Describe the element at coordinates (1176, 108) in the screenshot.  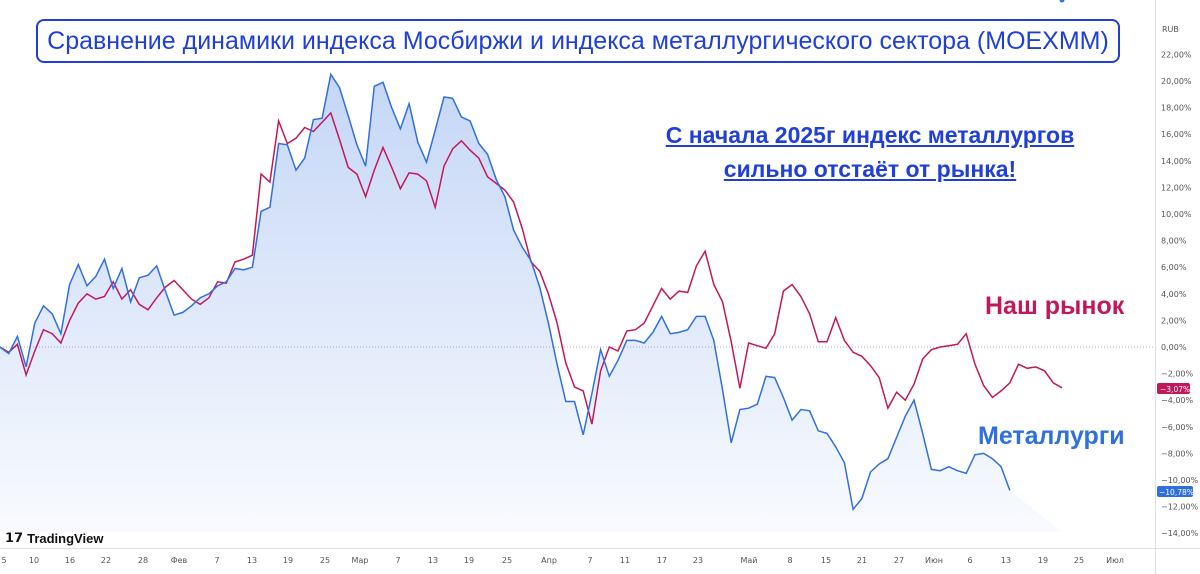
I see `y-tick-label: 18,00%` at that location.